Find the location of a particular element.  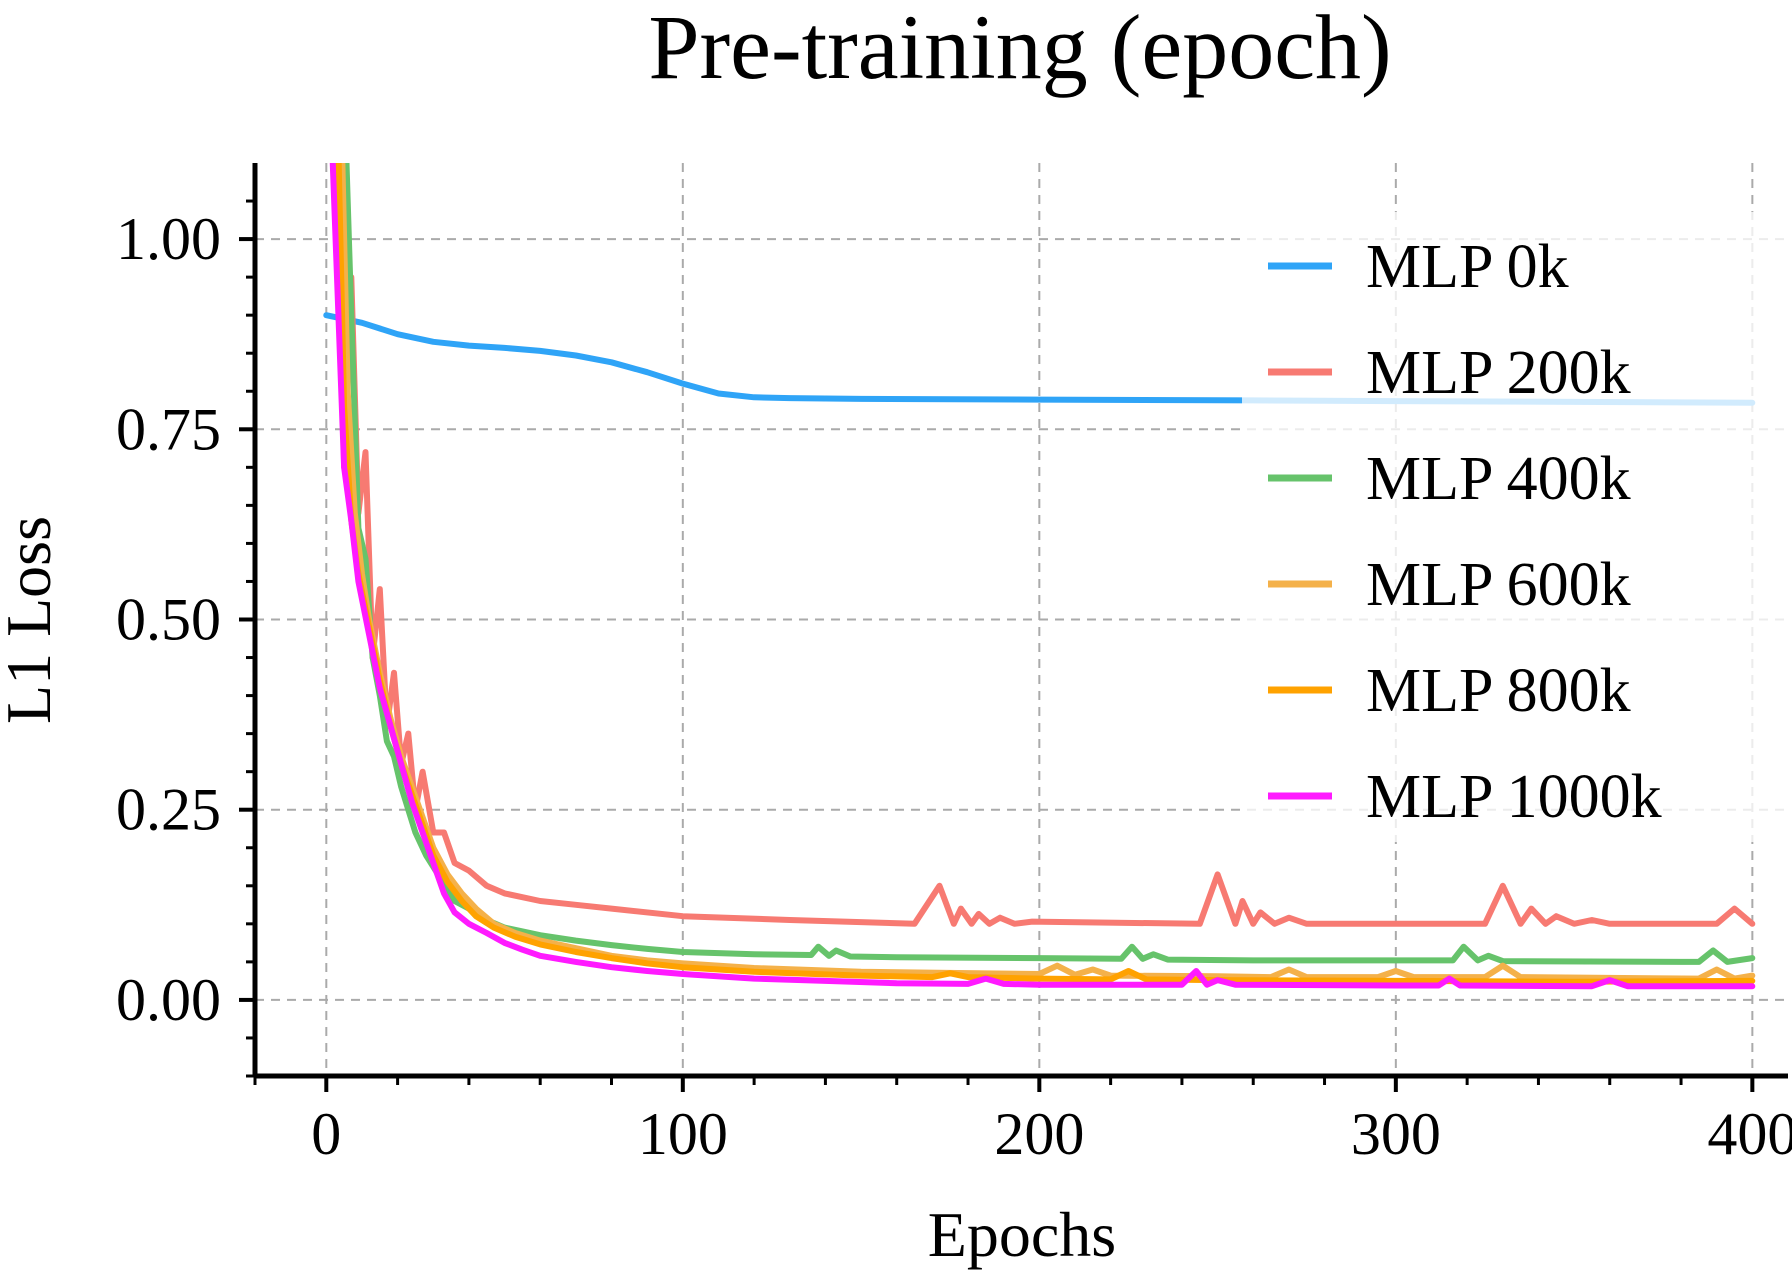

y-tick-label: 0.75 is located at coordinates (168, 429).